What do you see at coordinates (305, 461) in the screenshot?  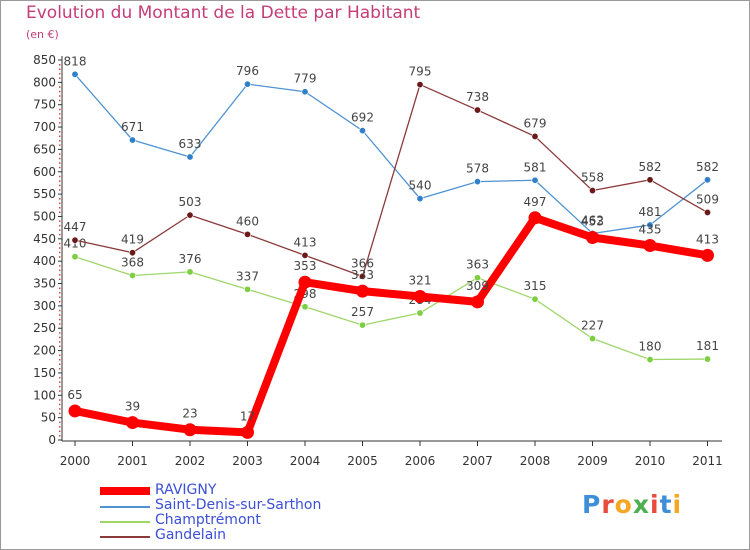 I see `x-tick-label: 2004` at bounding box center [305, 461].